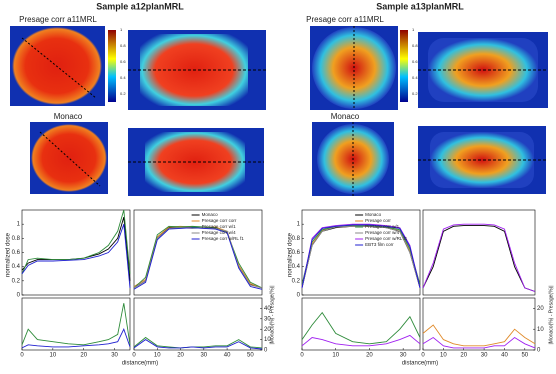 Image resolution: width=556 pixels, height=374 pixels. I want to click on y-tick-label: 10, so click(540, 330).